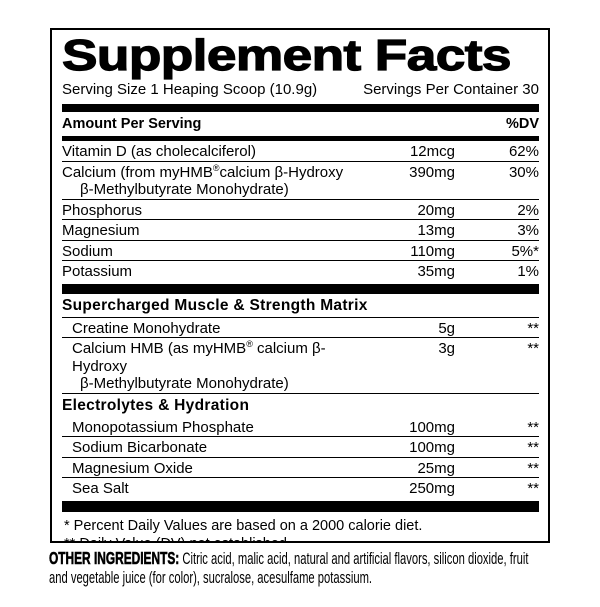 Image resolution: width=600 pixels, height=607 pixels. I want to click on nutrient-amount: 110mg, so click(432, 251).